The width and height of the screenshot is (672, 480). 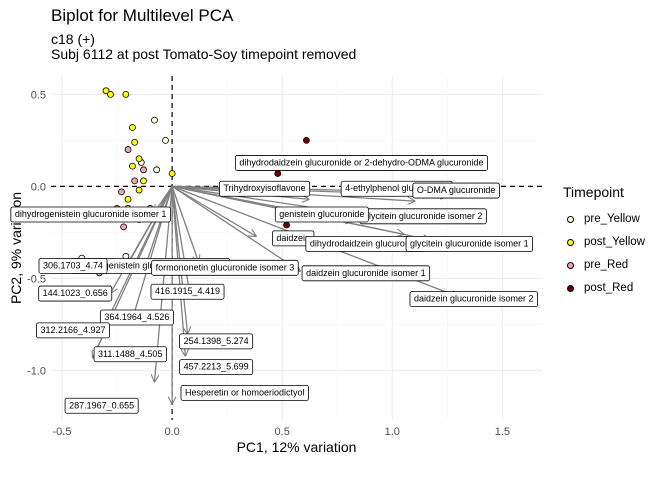 I want to click on loading-label: 311.1488_4.505, so click(x=130, y=354).